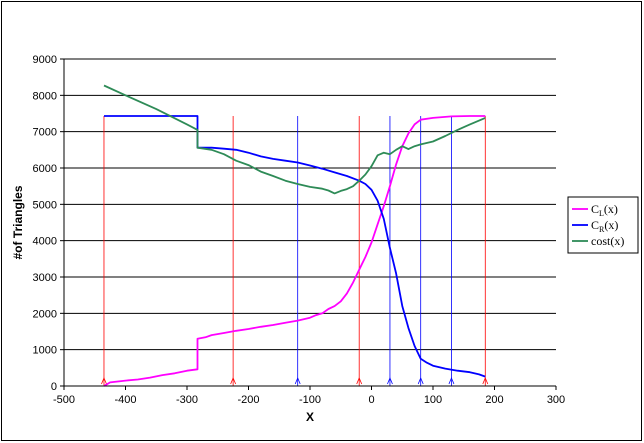 This screenshot has width=644, height=443. I want to click on legend-label: CR(x), so click(604, 226).